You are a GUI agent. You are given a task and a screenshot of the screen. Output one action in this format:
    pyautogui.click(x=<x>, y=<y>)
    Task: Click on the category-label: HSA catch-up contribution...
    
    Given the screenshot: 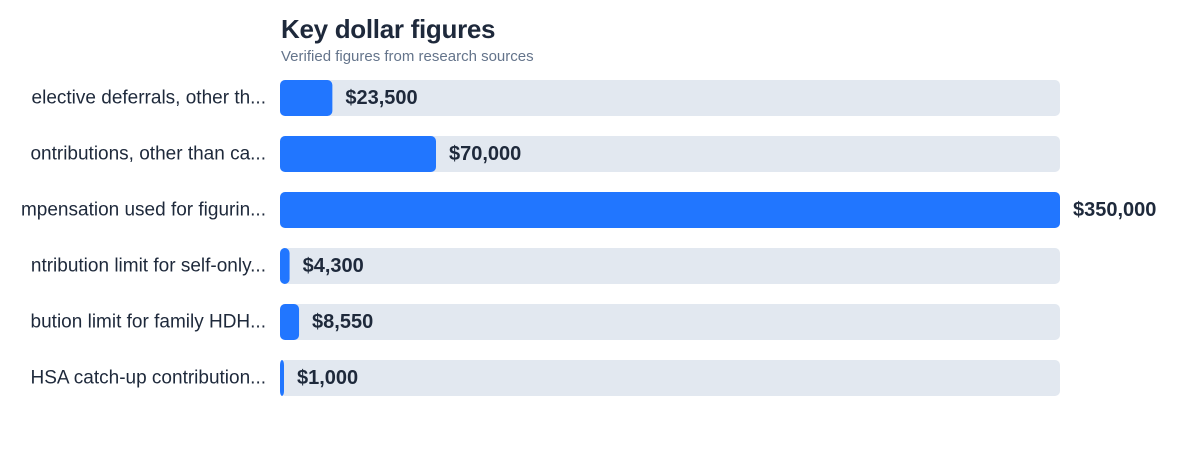 What is the action you would take?
    pyautogui.click(x=148, y=378)
    